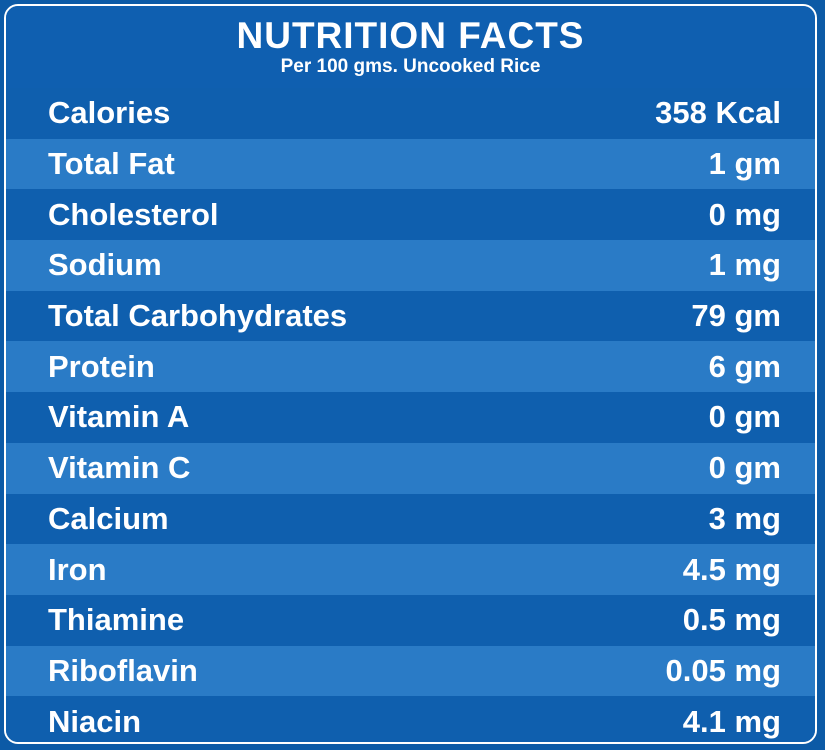  Describe the element at coordinates (410, 113) in the screenshot. I see `nutrient-row-calories: Calories 358 Kcal` at that location.